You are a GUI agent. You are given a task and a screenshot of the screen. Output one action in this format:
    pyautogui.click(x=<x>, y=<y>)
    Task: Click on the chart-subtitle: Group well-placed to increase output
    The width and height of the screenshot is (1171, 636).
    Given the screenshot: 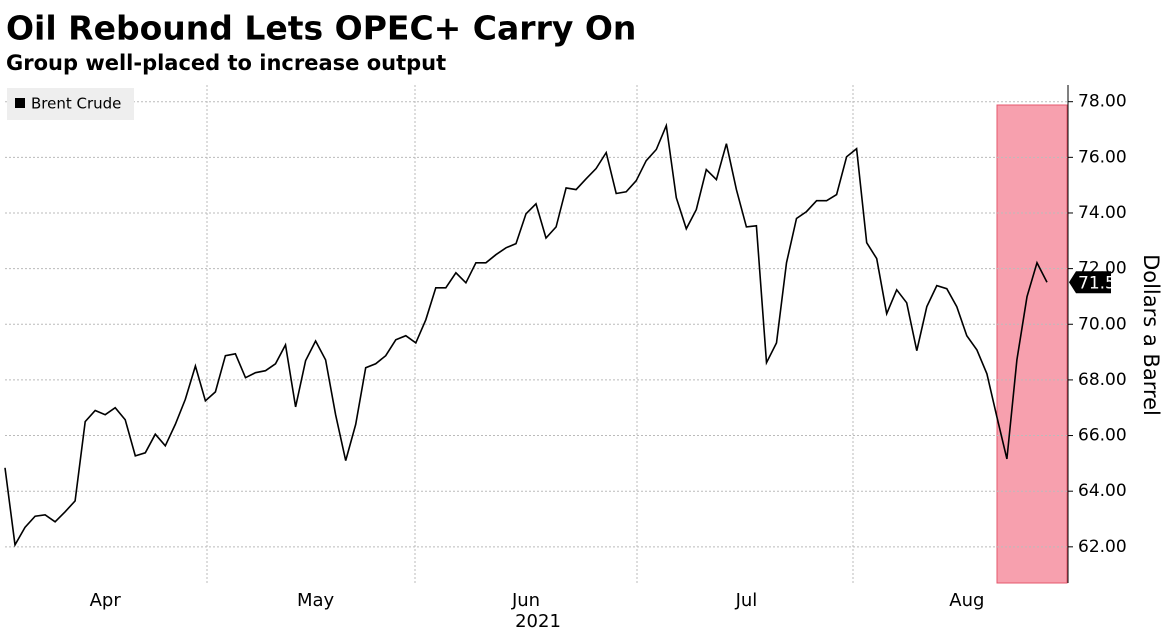 What is the action you would take?
    pyautogui.click(x=226, y=63)
    